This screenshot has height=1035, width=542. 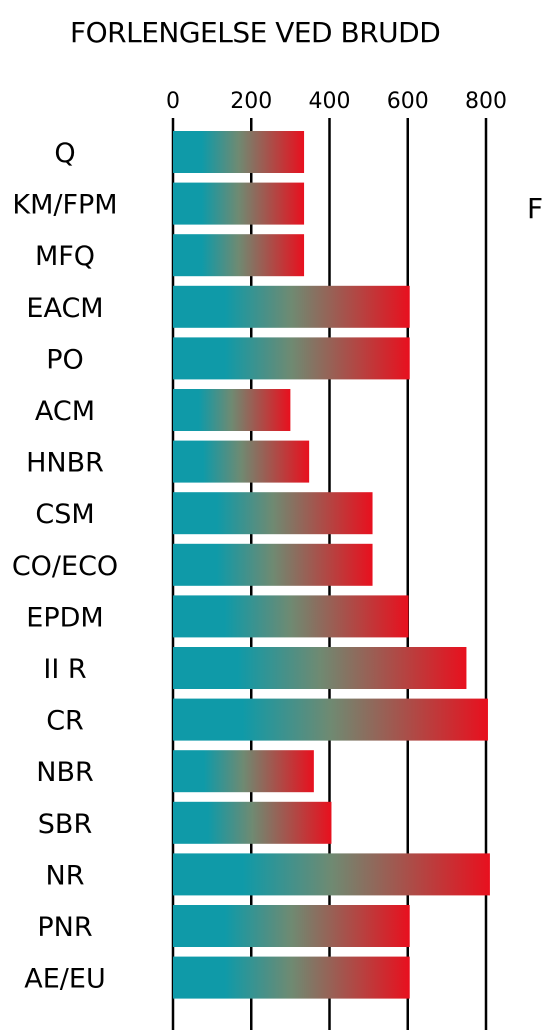 I want to click on category-label: Q, so click(x=64, y=153).